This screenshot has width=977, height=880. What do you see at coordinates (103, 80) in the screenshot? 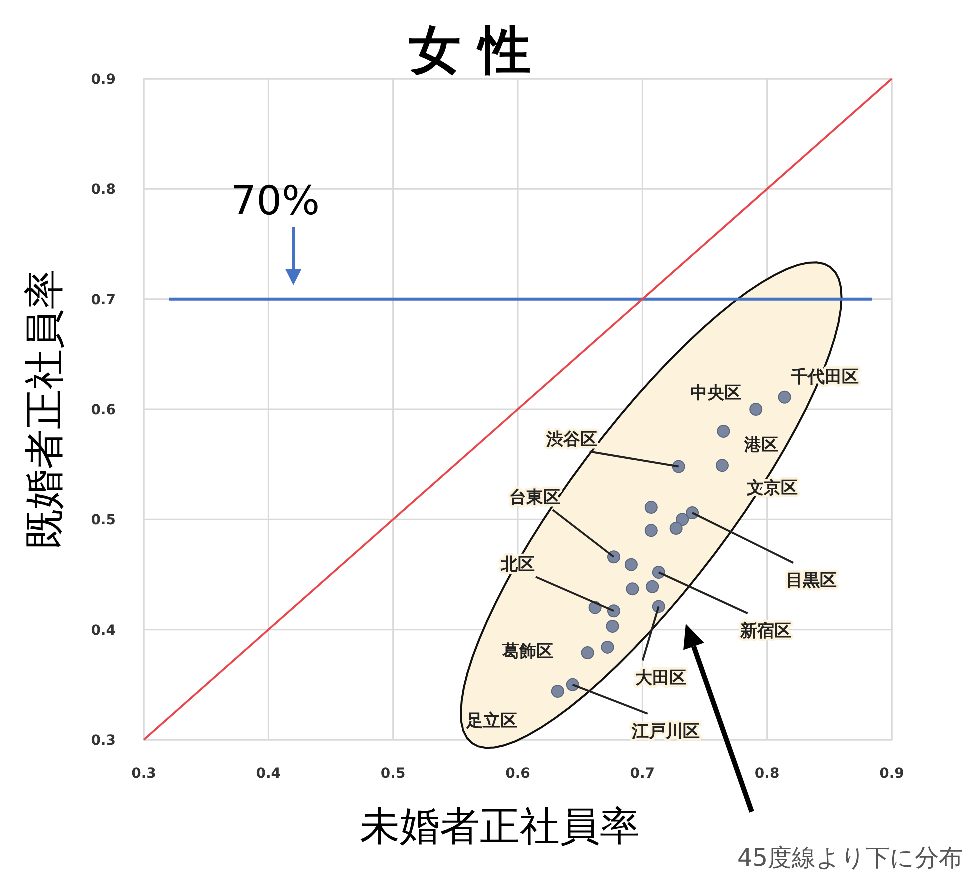
I see `y-tick-label: 0.9` at bounding box center [103, 80].